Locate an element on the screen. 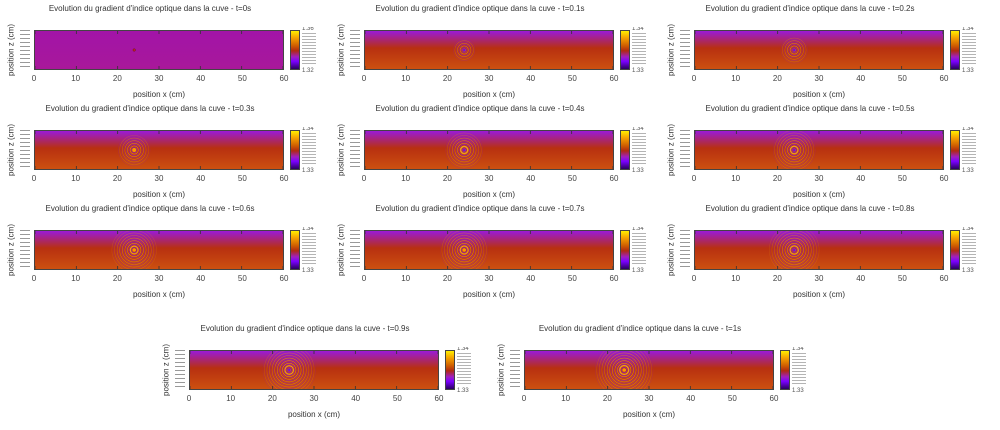  x-tick-label: 30 is located at coordinates (489, 178).